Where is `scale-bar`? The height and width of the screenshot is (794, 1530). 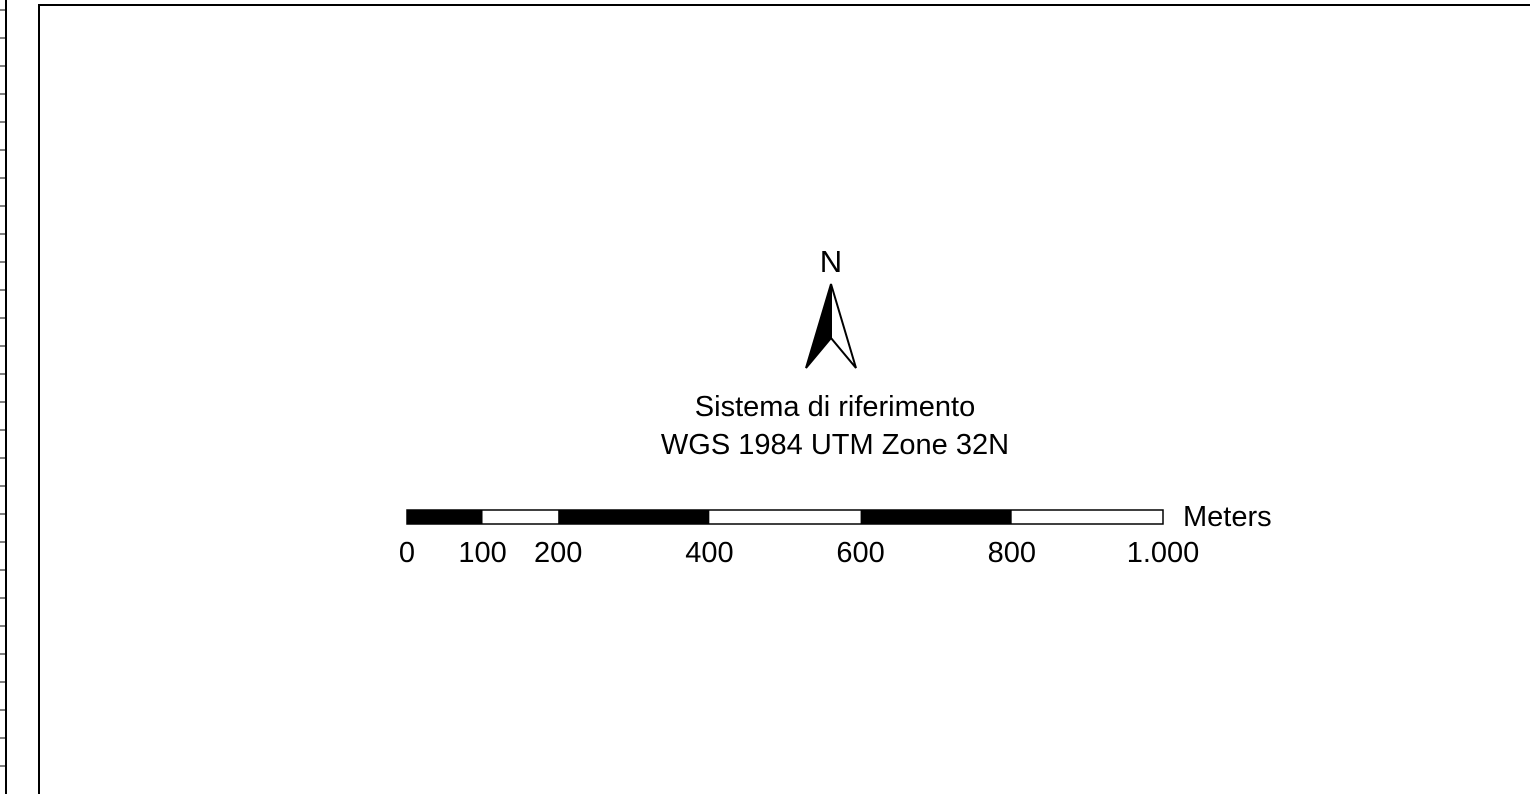
scale-bar is located at coordinates (785, 517).